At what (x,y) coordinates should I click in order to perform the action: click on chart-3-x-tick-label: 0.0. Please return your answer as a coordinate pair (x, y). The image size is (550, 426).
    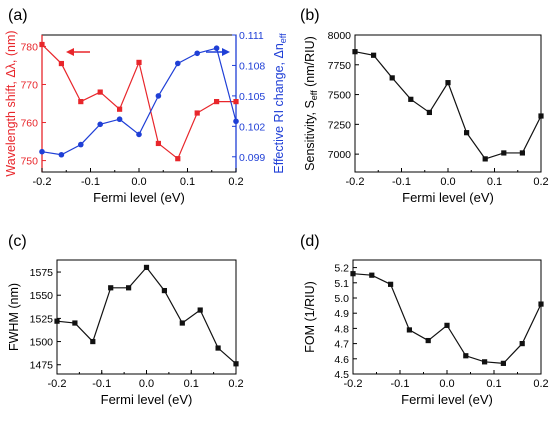
    Looking at the image, I should click on (446, 384).